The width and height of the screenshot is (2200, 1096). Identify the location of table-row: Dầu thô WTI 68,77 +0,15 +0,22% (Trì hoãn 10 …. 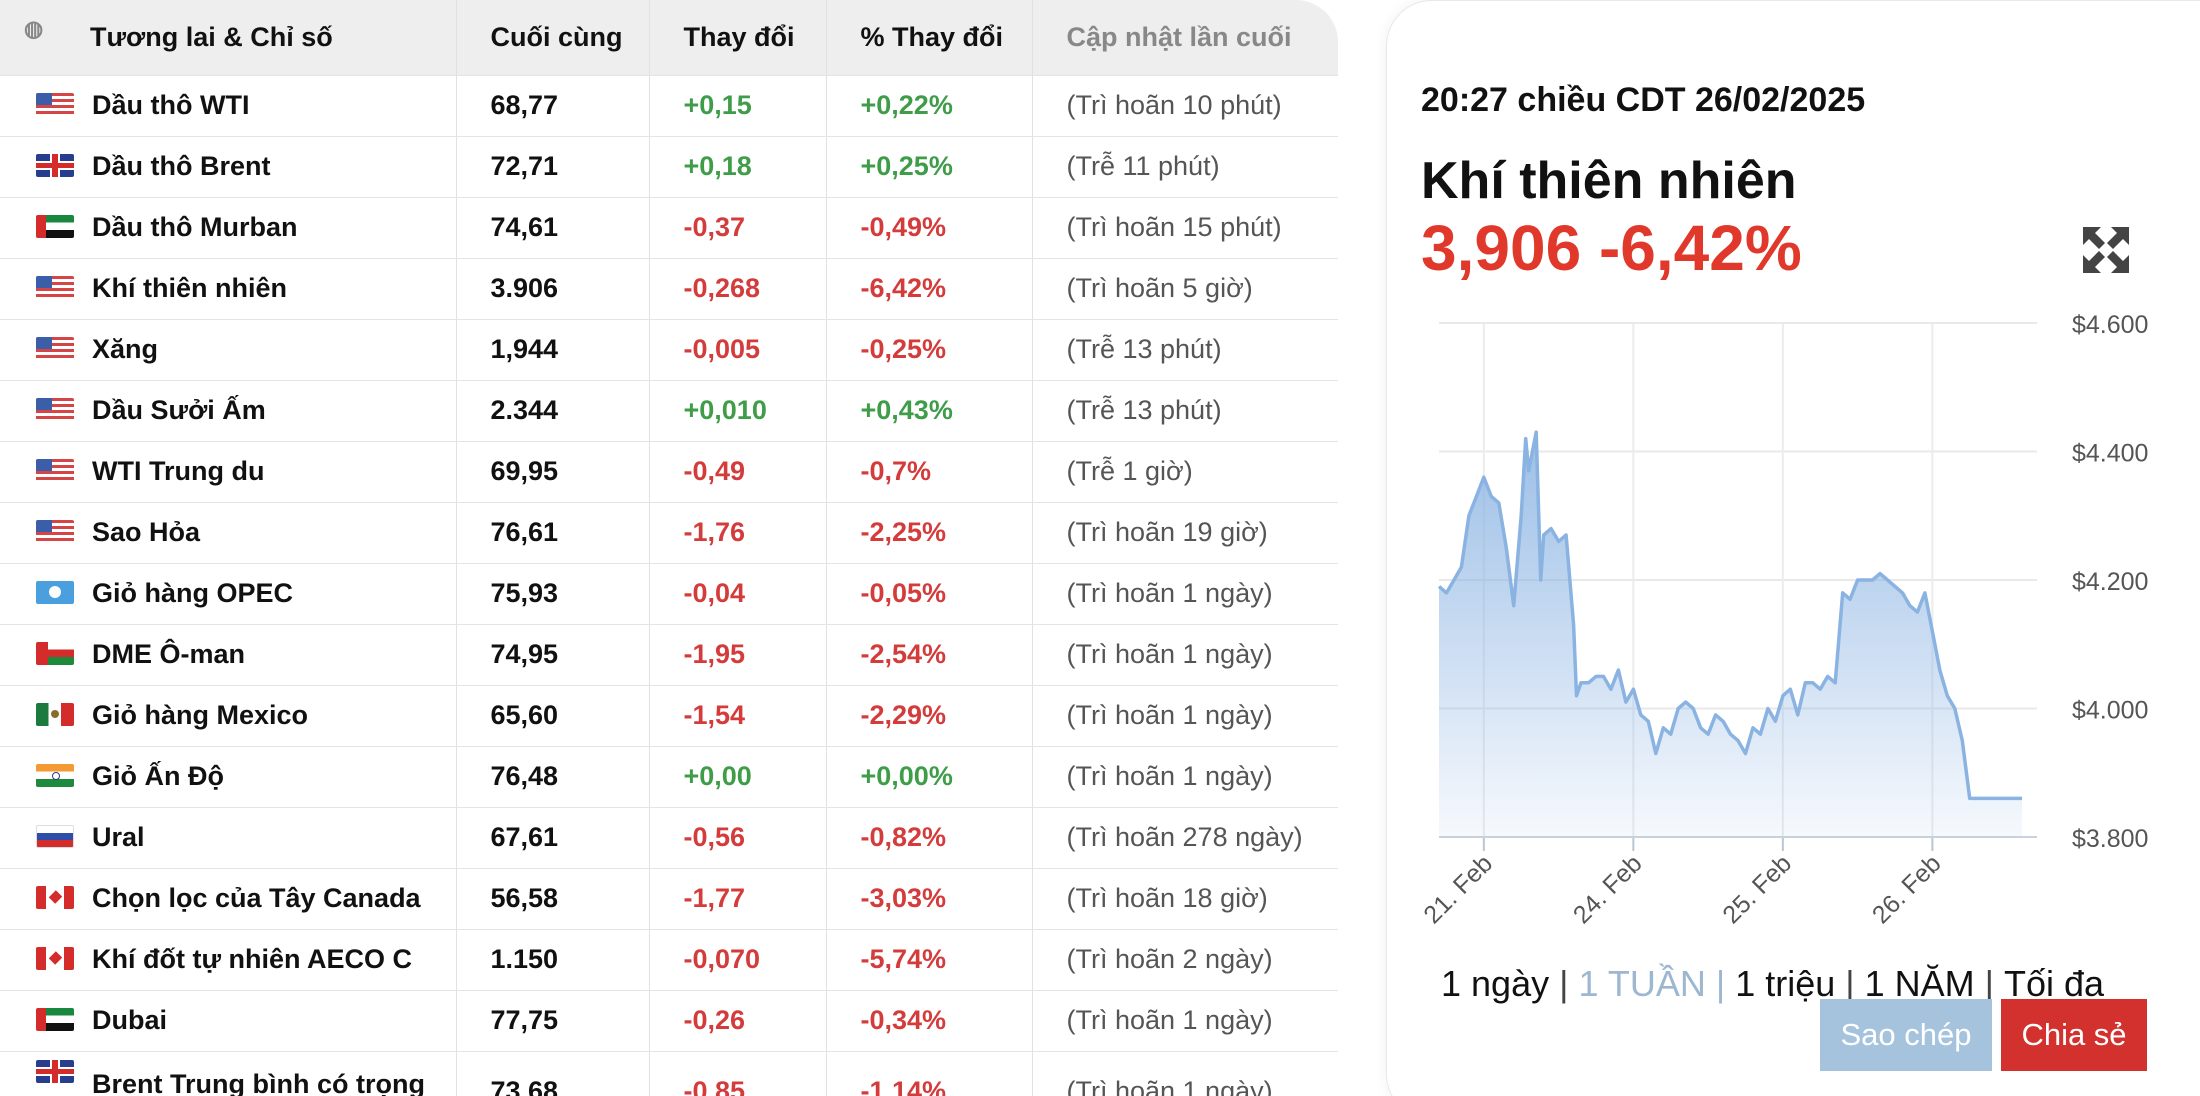
(669, 106).